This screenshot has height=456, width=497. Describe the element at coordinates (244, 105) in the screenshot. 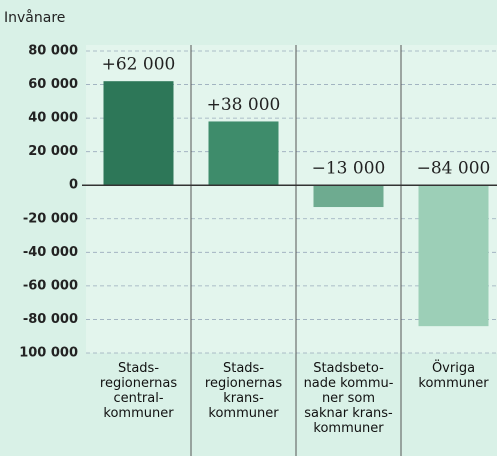

I see `value-label: +38 000` at that location.